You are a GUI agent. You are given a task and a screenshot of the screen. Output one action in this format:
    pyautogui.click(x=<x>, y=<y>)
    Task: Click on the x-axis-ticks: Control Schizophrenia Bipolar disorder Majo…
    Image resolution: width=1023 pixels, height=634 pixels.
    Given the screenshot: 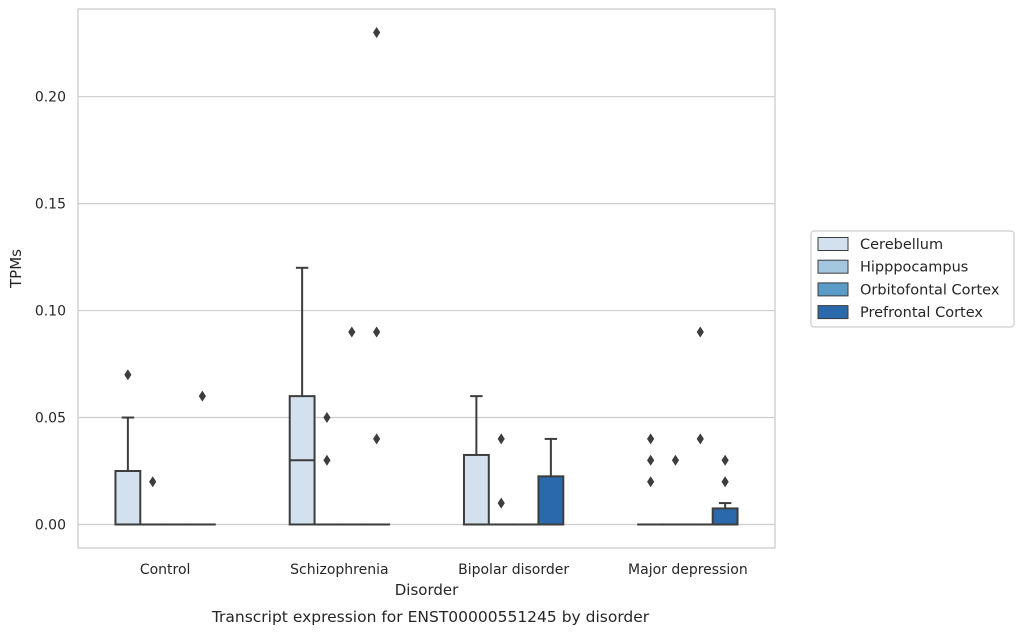 What is the action you would take?
    pyautogui.click(x=444, y=570)
    